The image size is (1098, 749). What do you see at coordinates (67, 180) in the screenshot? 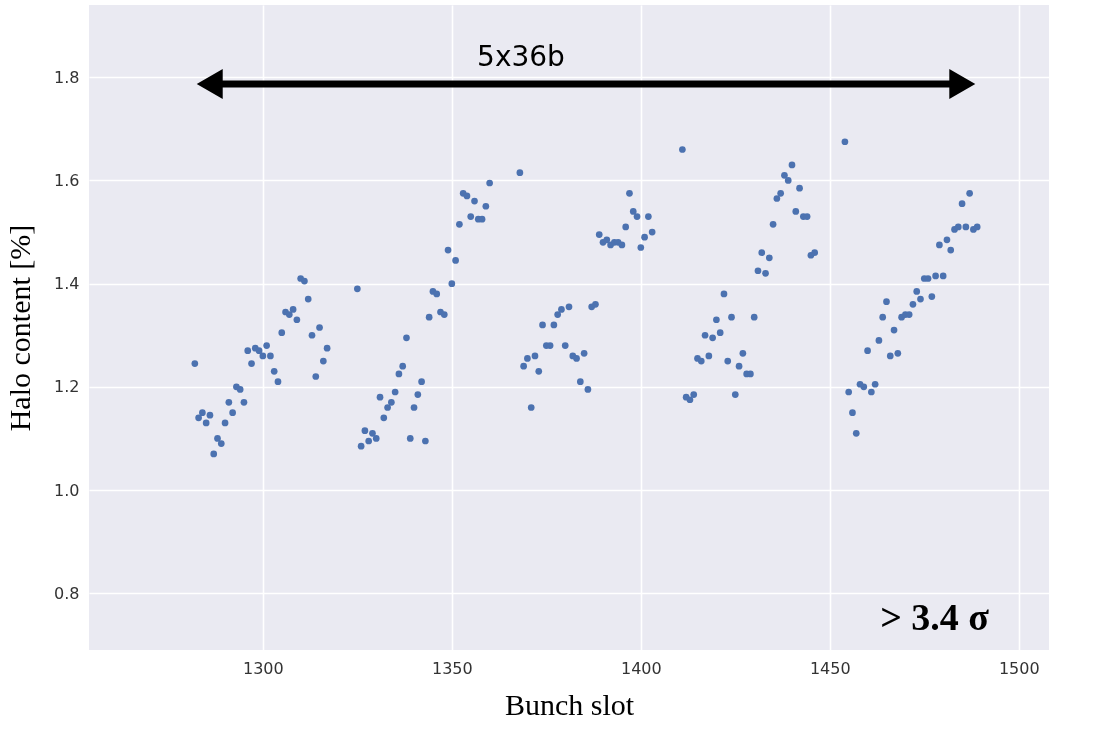
I see `y-tick-label: 1.6` at bounding box center [67, 180].